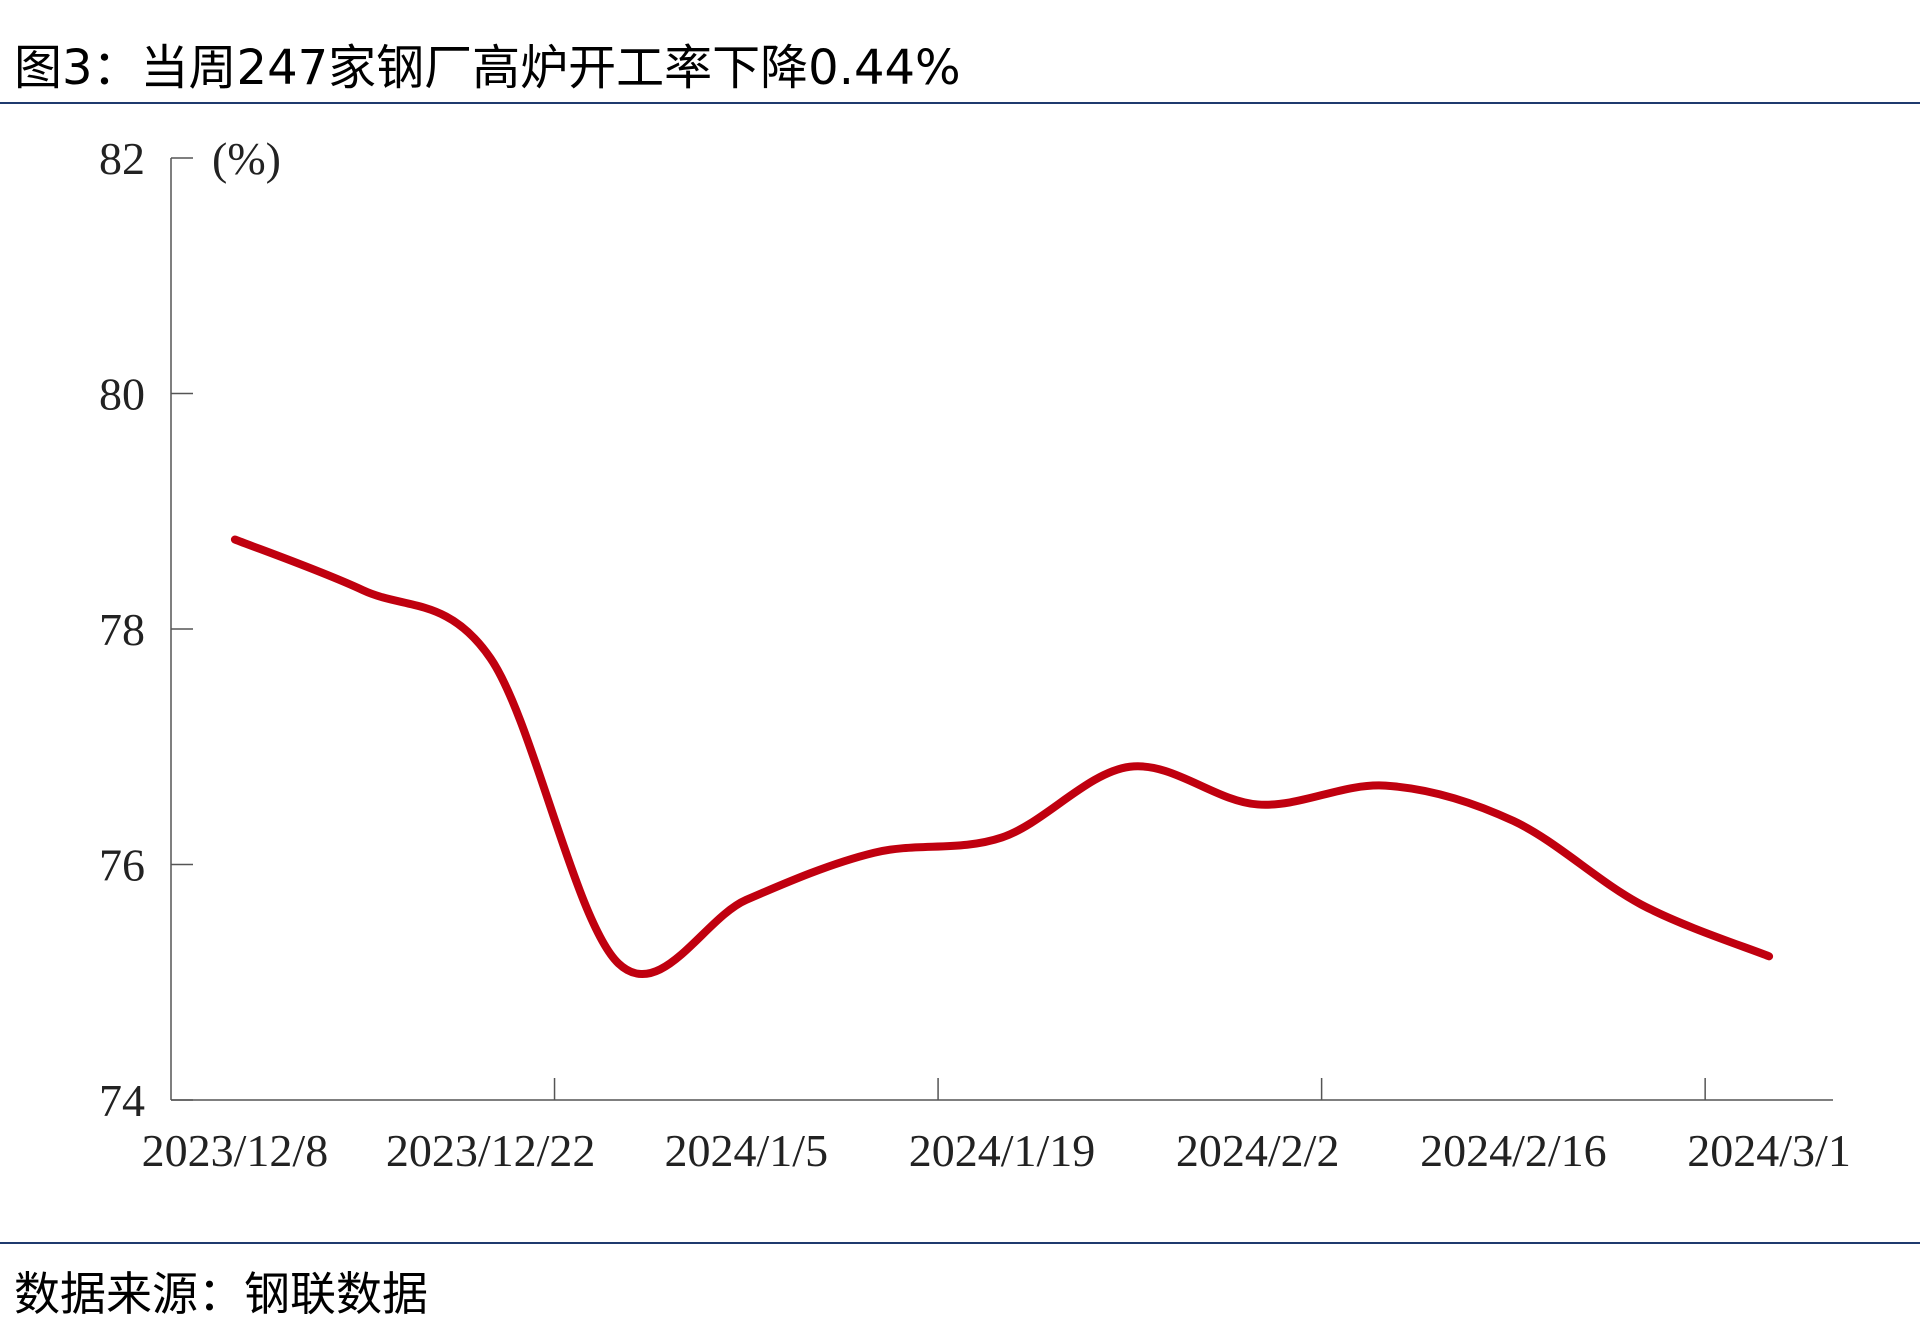 The height and width of the screenshot is (1331, 1920). What do you see at coordinates (491, 1150) in the screenshot?
I see `x-tick-label: 2023/12/22` at bounding box center [491, 1150].